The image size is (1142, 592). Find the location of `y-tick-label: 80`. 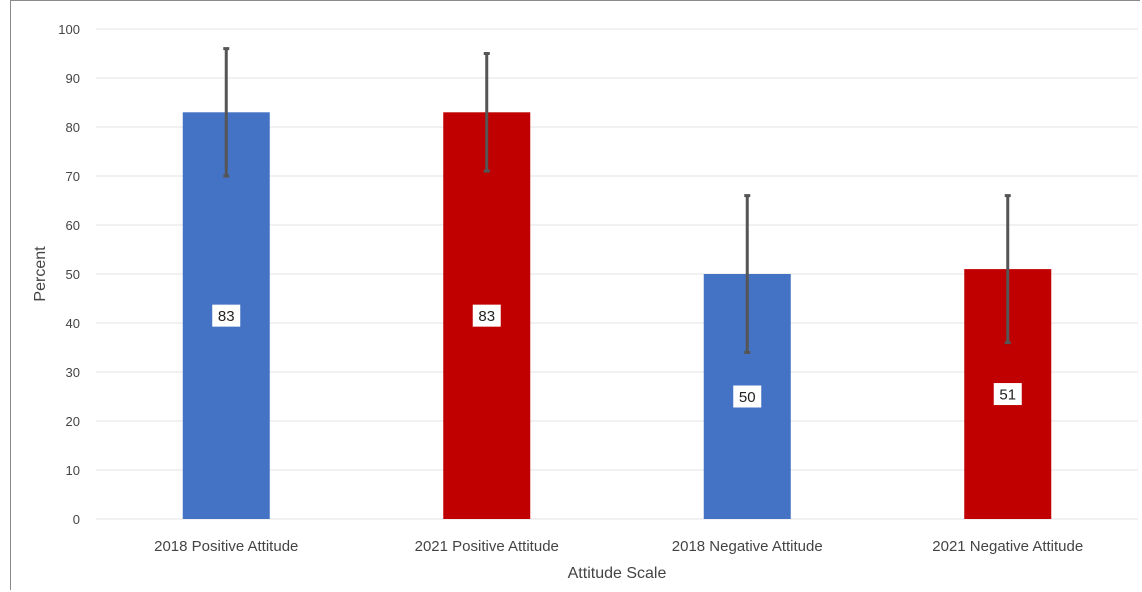

y-tick-label: 80 is located at coordinates (73, 127).